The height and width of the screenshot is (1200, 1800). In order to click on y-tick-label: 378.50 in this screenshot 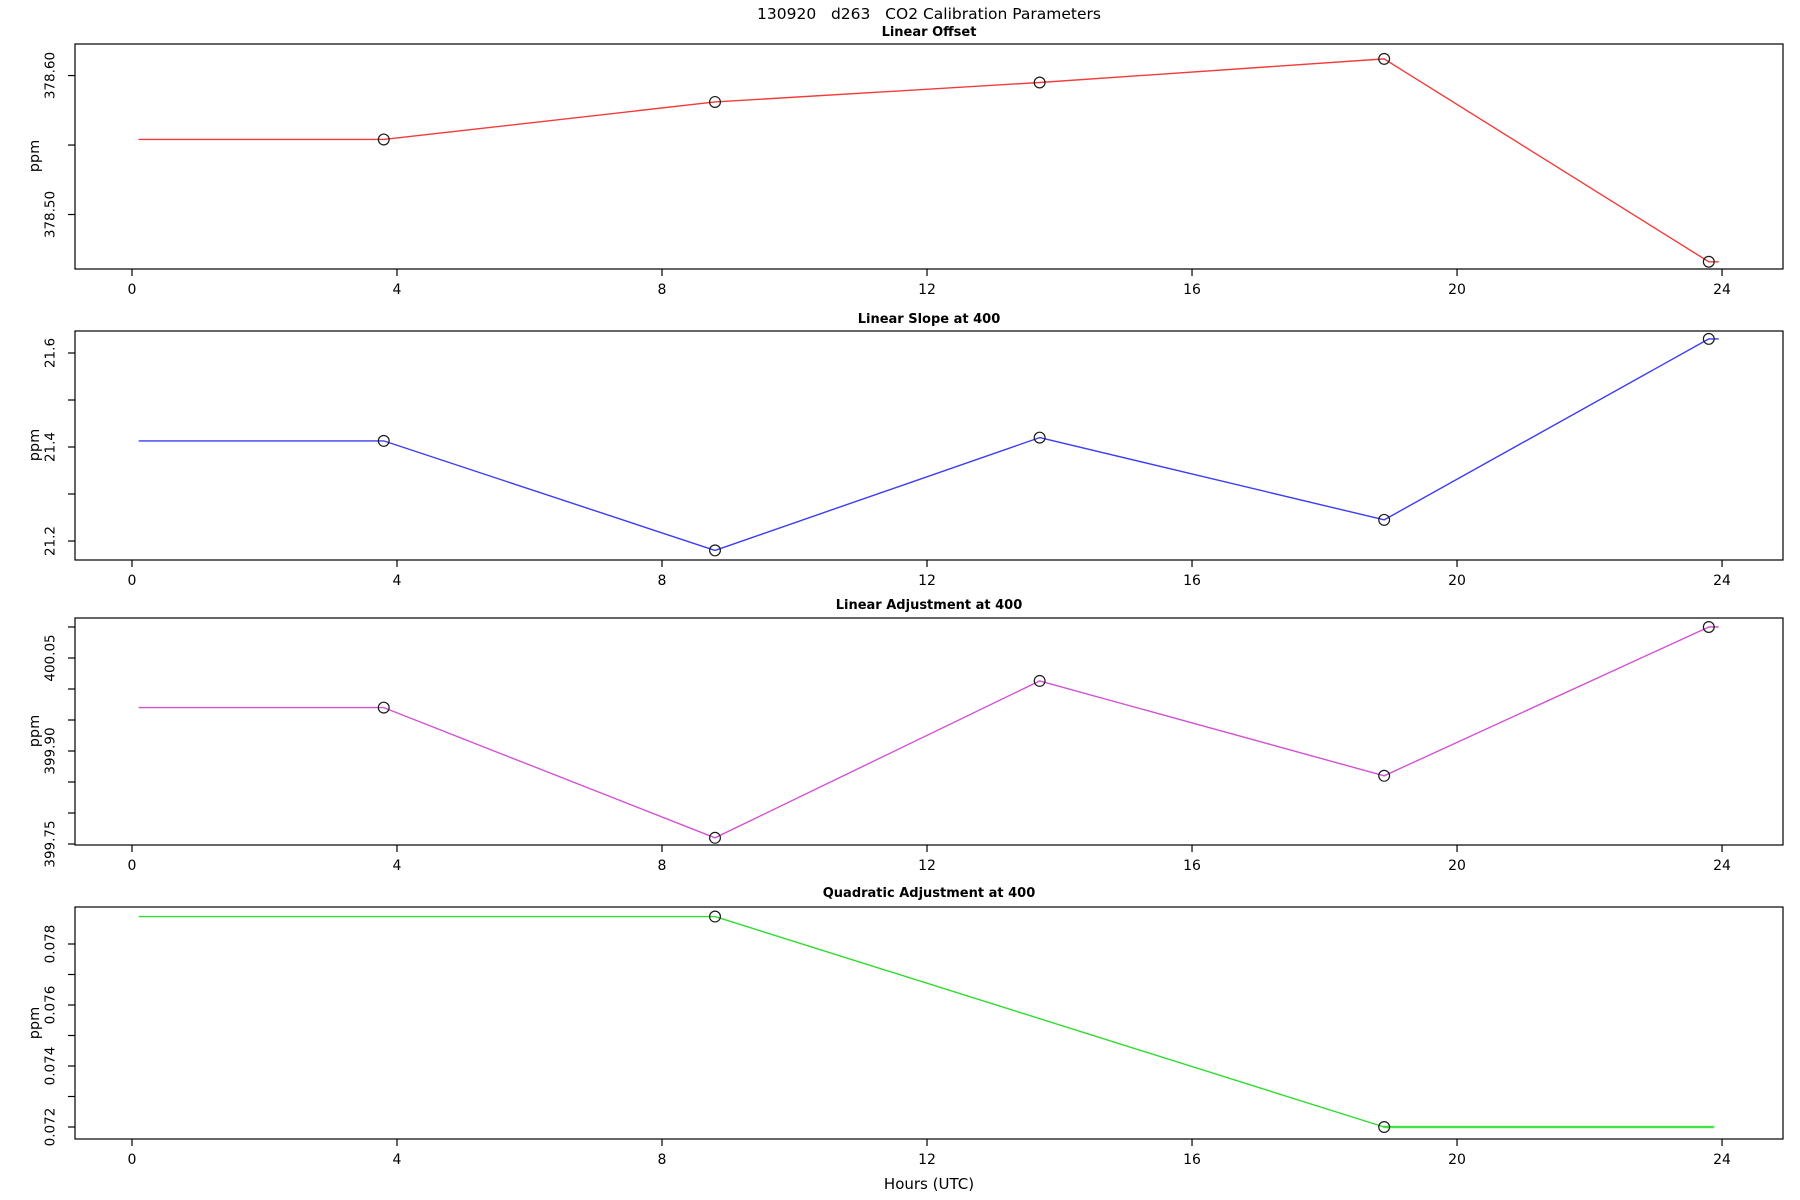, I will do `click(51, 214)`.